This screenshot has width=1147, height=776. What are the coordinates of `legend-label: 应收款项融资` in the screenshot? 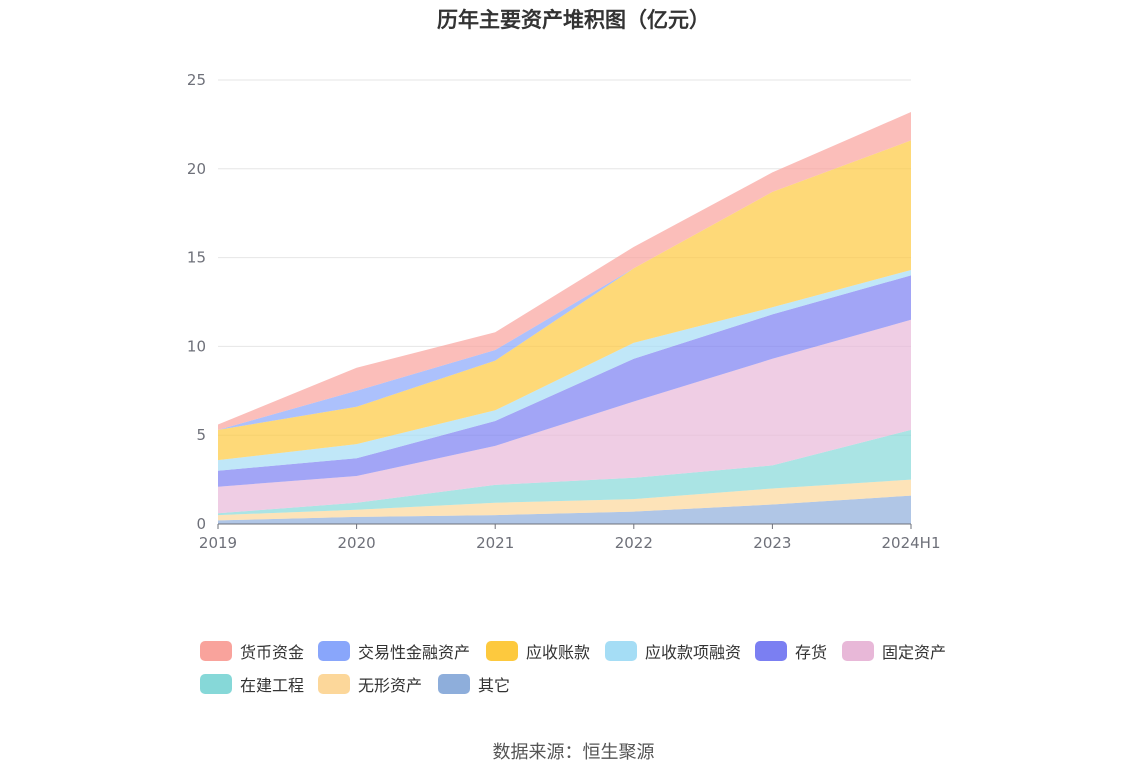 It's located at (693, 652).